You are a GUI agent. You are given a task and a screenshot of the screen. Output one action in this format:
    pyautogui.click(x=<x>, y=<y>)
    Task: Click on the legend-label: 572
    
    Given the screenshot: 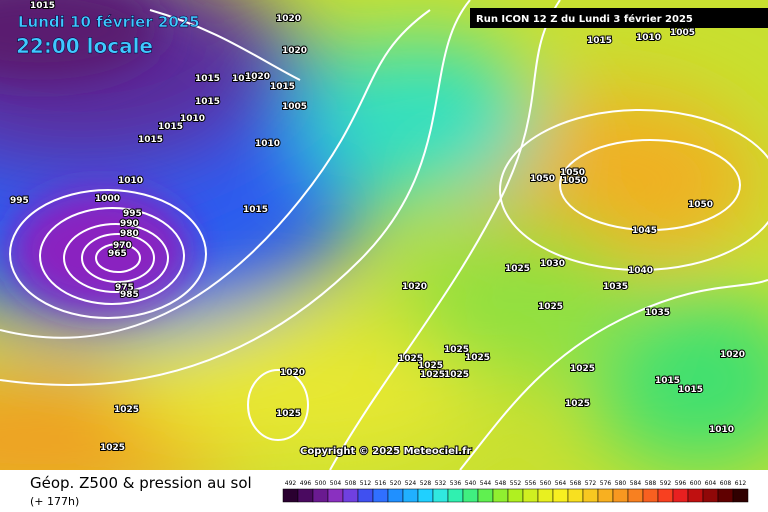 What is the action you would take?
    pyautogui.click(x=591, y=483)
    